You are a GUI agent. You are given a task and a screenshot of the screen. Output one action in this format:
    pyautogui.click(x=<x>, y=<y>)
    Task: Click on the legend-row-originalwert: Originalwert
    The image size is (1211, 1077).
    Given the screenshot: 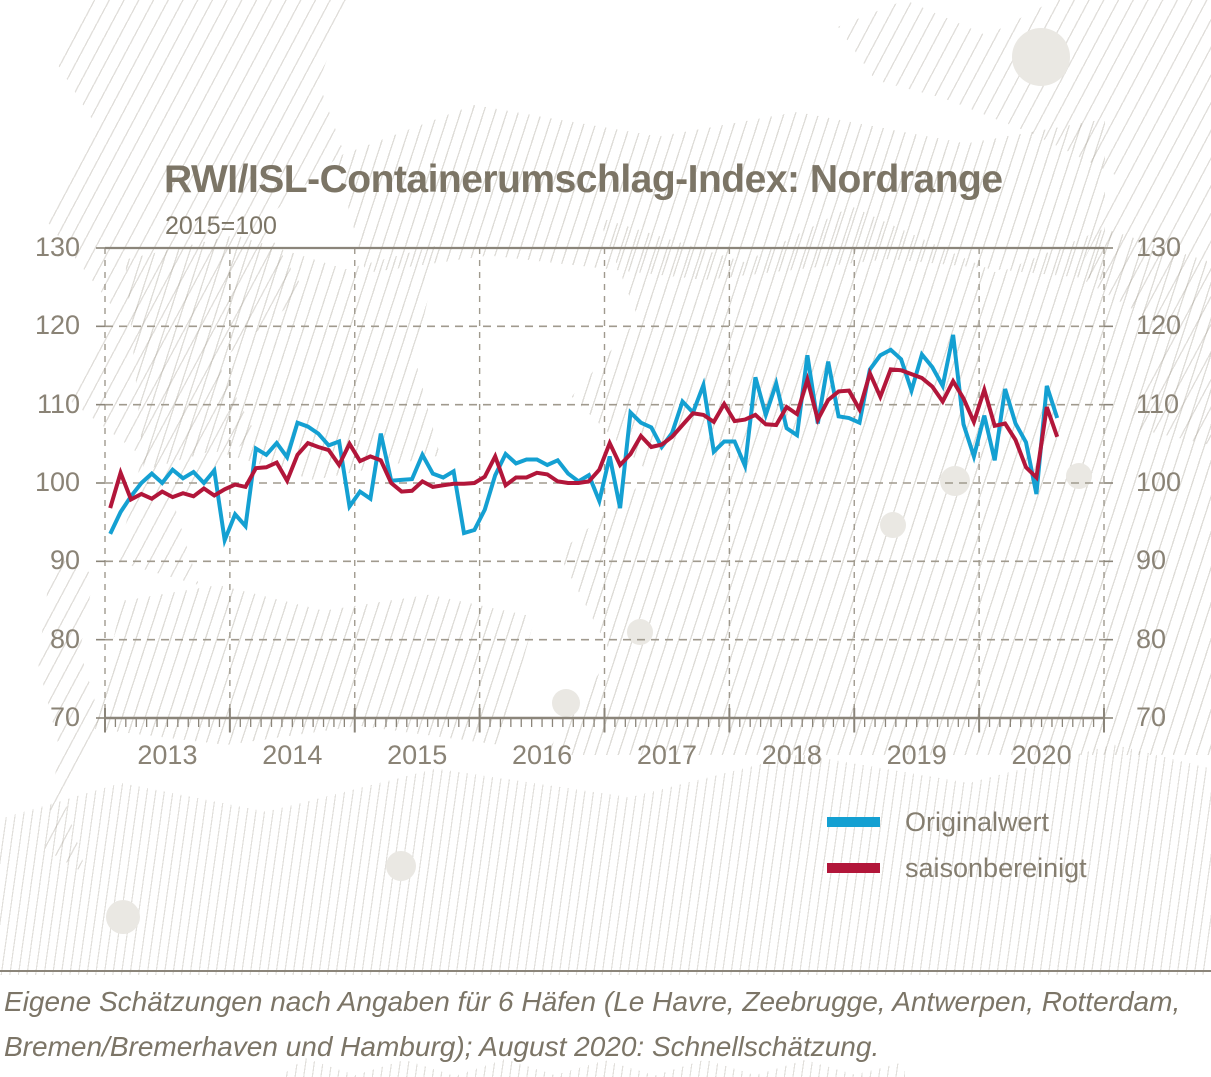 What is the action you would take?
    pyautogui.click(x=957, y=822)
    